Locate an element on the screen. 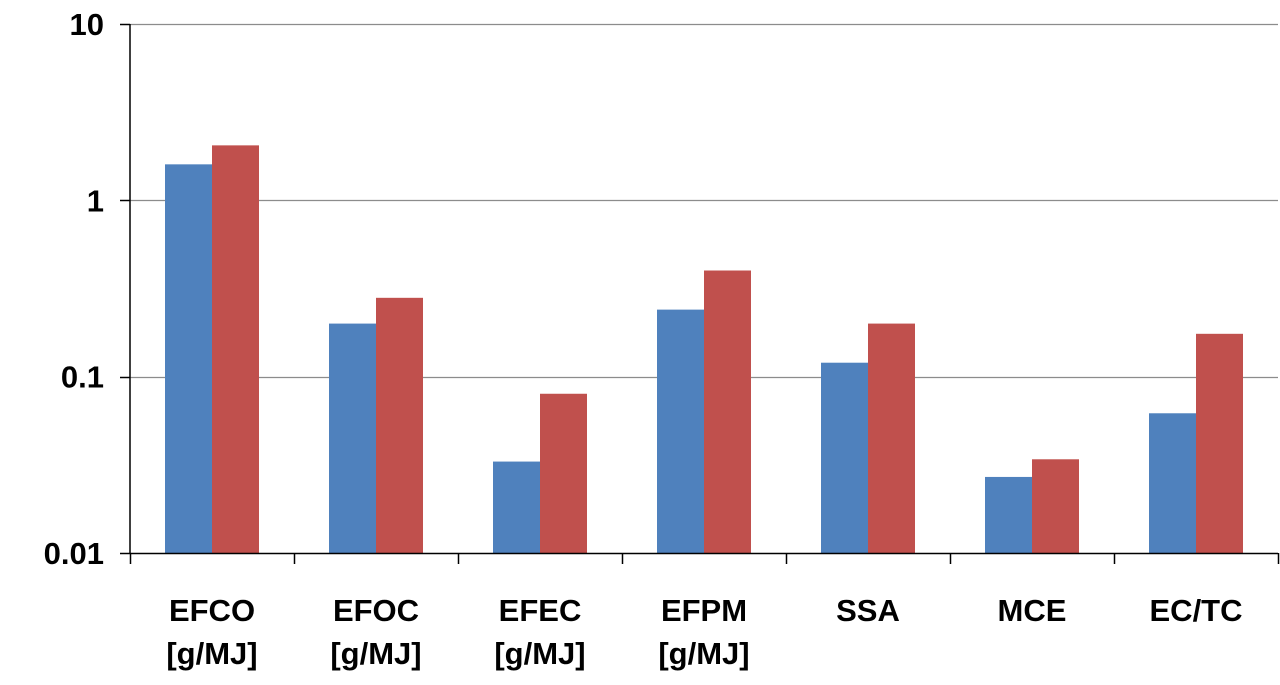 The height and width of the screenshot is (685, 1280). x-category-label: EC/TC is located at coordinates (1196, 610).